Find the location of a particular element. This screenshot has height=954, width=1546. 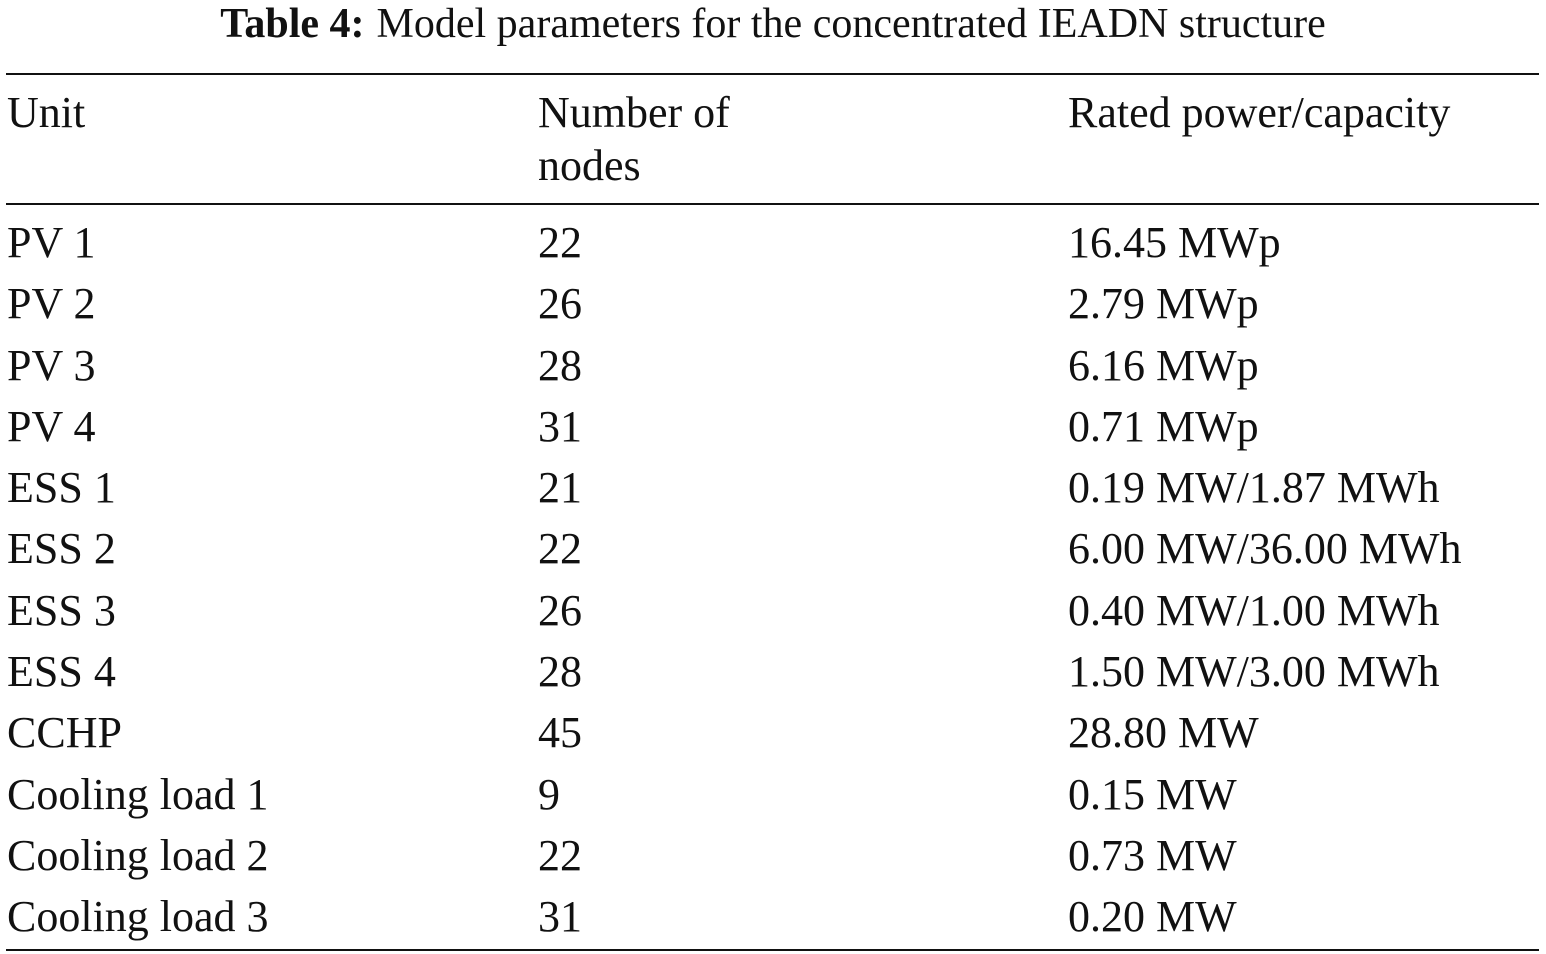

cell-unit: ESS 4 is located at coordinates (61, 672).